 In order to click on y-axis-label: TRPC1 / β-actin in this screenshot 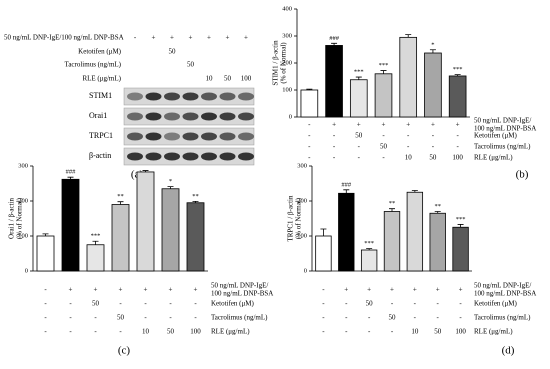, I will do `click(291, 218)`.